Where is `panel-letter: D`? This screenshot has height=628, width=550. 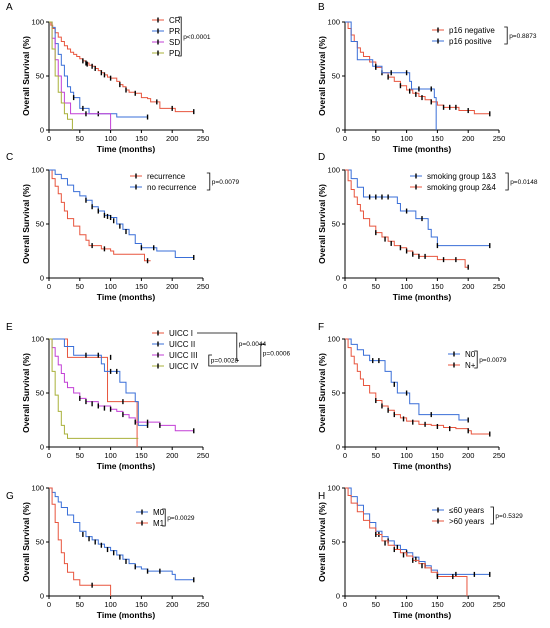
panel-letter: D is located at coordinates (321, 157).